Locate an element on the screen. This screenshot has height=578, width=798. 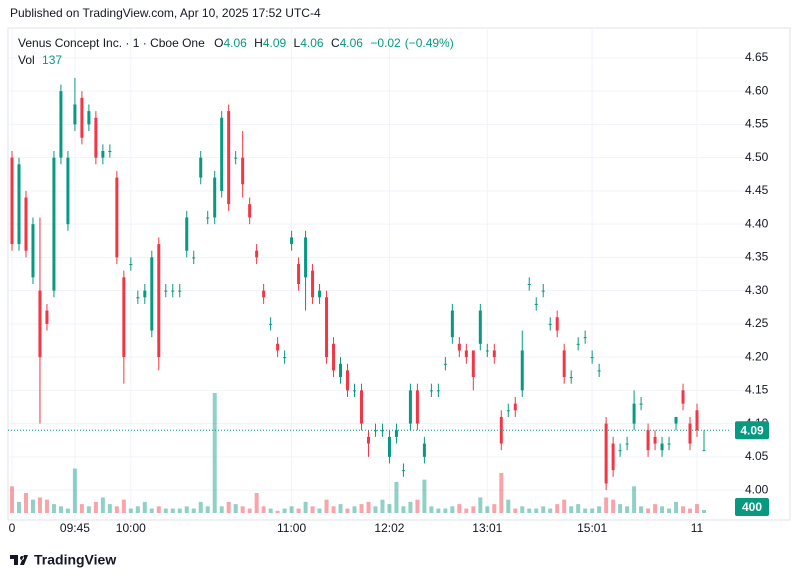
logo is located at coordinates (19, 560).